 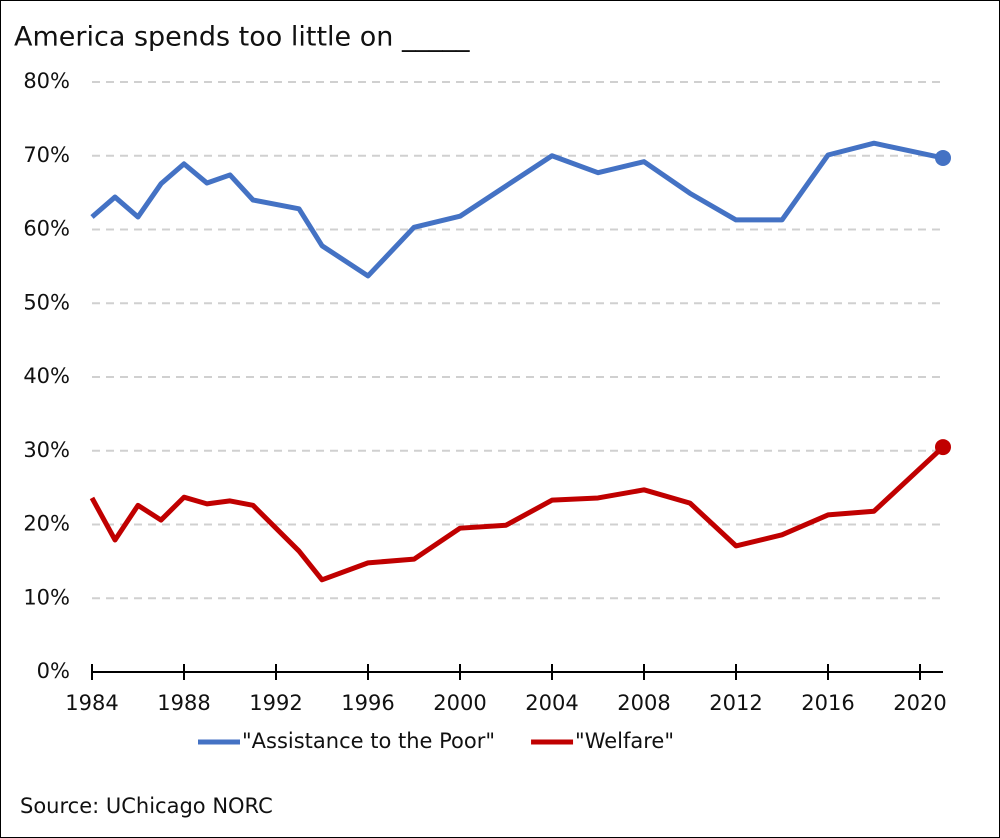 What do you see at coordinates (46, 524) in the screenshot?
I see `y-tick-label: 20%` at bounding box center [46, 524].